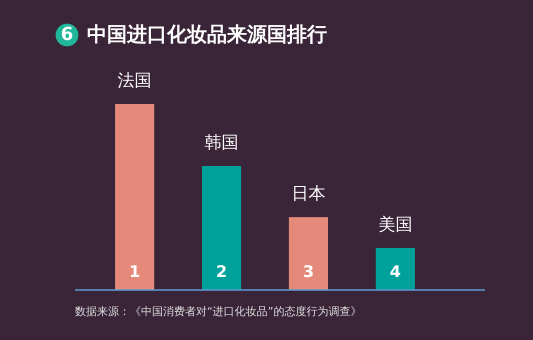 The height and width of the screenshot is (340, 533). Describe the element at coordinates (308, 194) in the screenshot. I see `x-tick-label: 日本` at that location.